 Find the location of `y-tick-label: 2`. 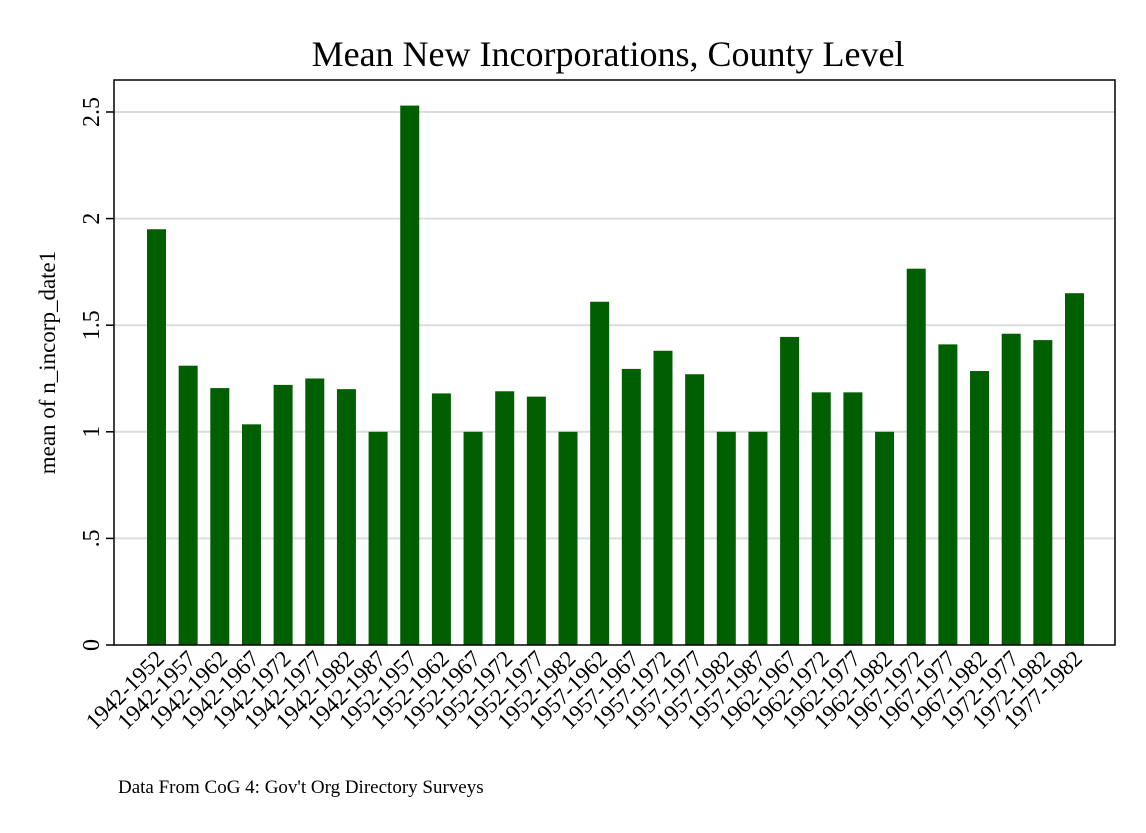

y-tick-label: 2 is located at coordinates (92, 219).